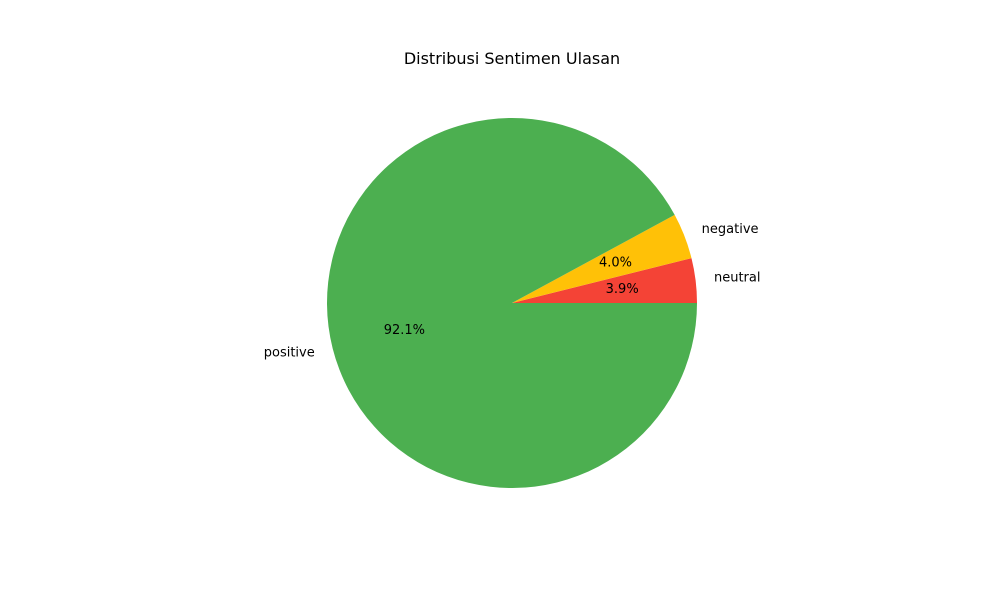 This screenshot has width=1000, height=600. What do you see at coordinates (622, 289) in the screenshot?
I see `slice-percent-neutral: 3.9%` at bounding box center [622, 289].